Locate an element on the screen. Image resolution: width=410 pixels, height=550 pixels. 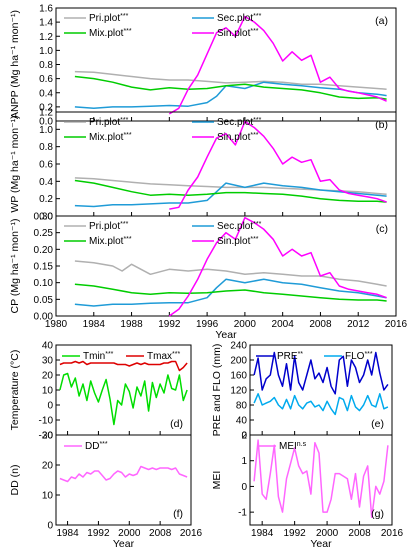
panel-d-ylabel: Temperature (°C) is located at coordinates (15, 390).